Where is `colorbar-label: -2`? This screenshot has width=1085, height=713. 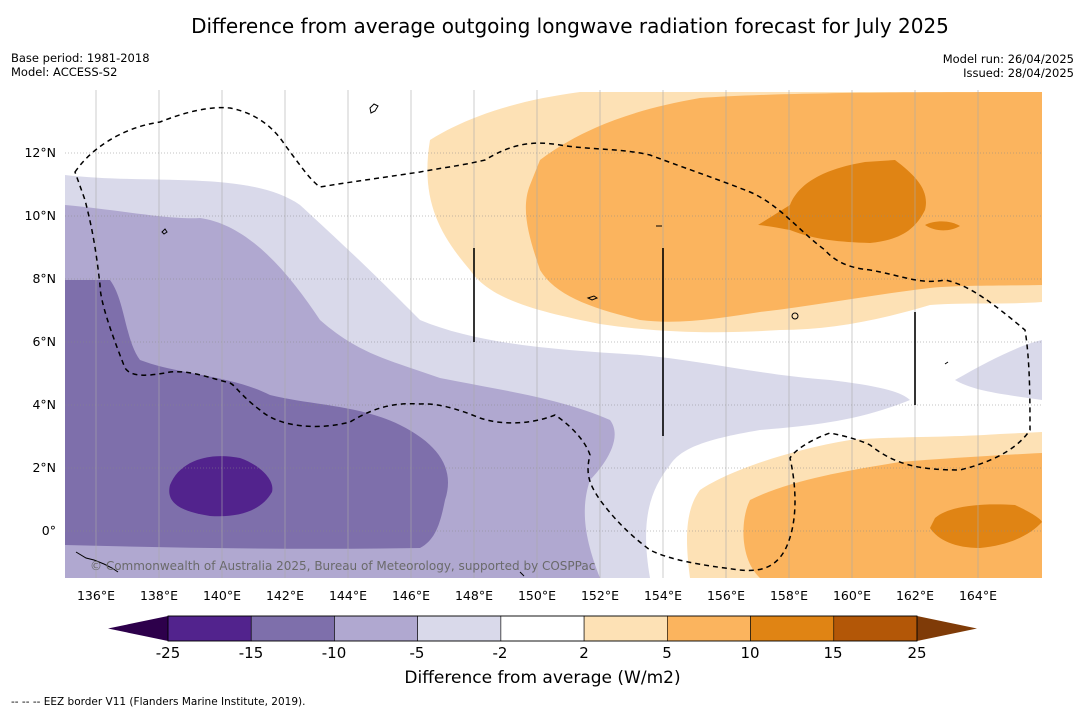 colorbar-label: -2 is located at coordinates (500, 653).